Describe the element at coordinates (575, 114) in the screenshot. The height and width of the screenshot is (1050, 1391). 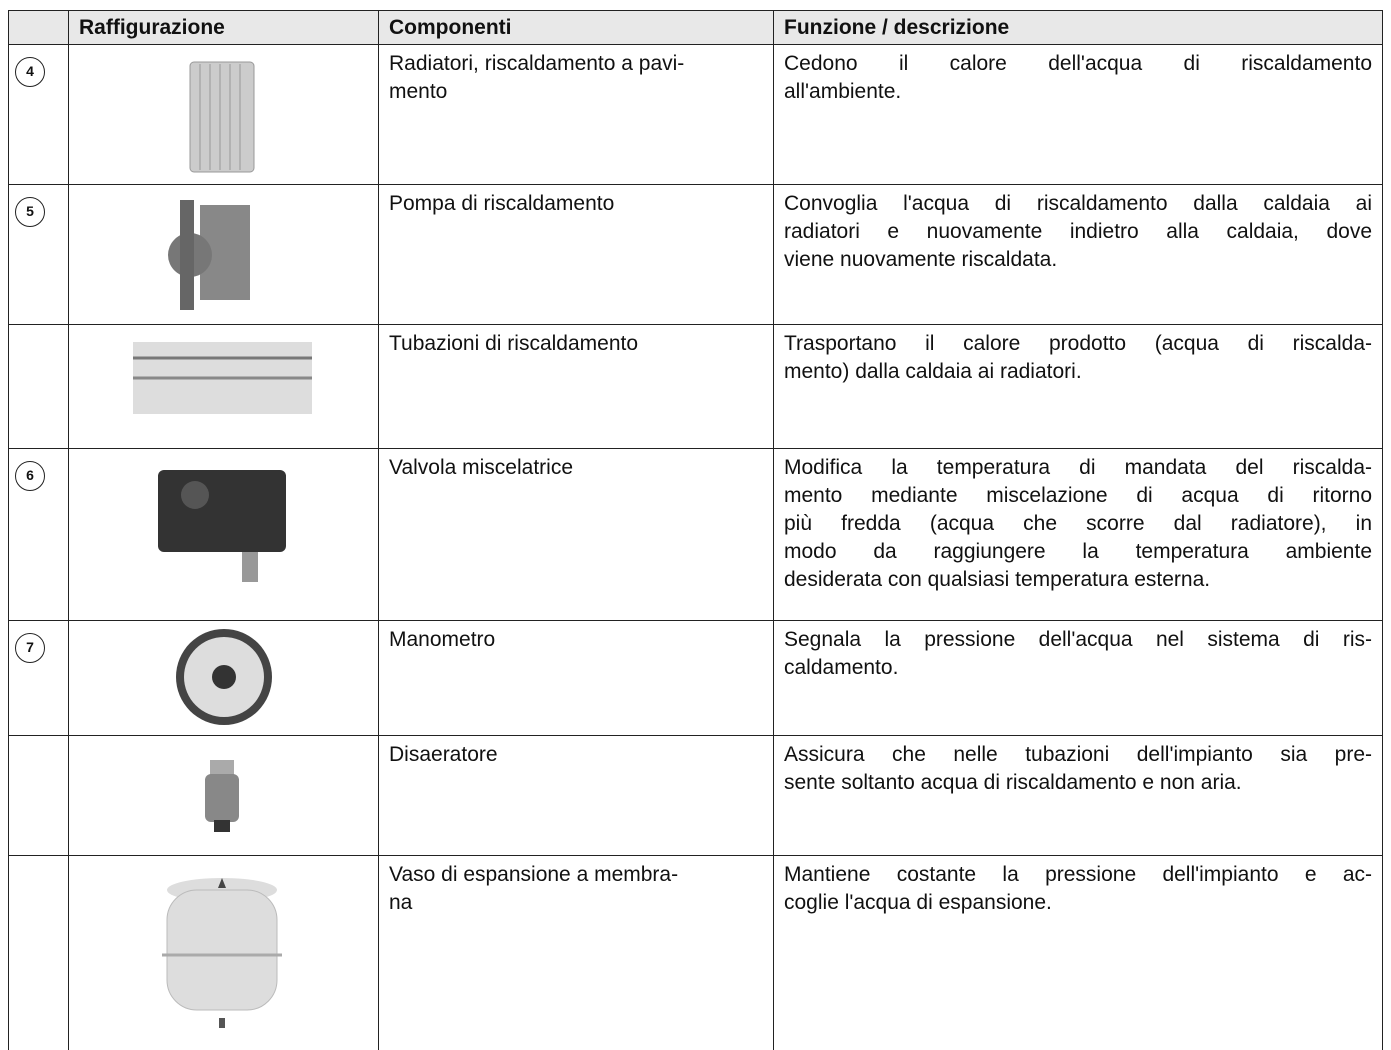
I see `component-cell: Radiatori, riscaldamento a pavi-mento` at that location.